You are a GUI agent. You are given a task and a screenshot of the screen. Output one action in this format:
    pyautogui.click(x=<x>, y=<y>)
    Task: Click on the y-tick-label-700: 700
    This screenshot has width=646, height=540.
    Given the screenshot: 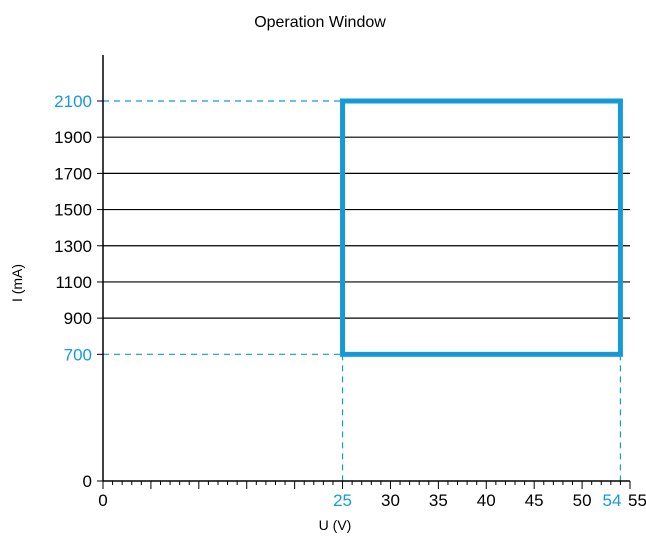 What is the action you would take?
    pyautogui.click(x=78, y=354)
    